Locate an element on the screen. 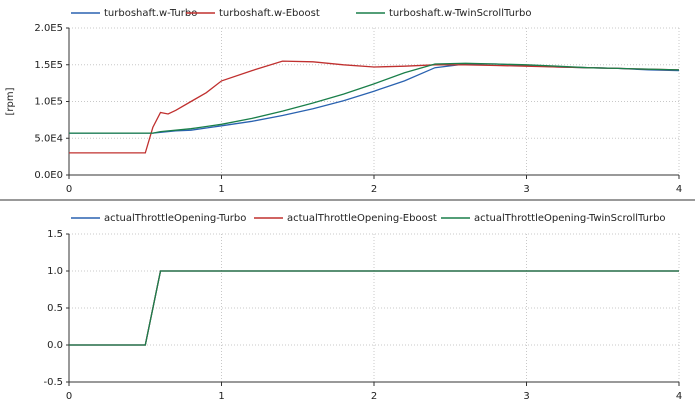 This screenshot has width=695, height=407. y-tick-label: 1.5E5 is located at coordinates (48, 65).